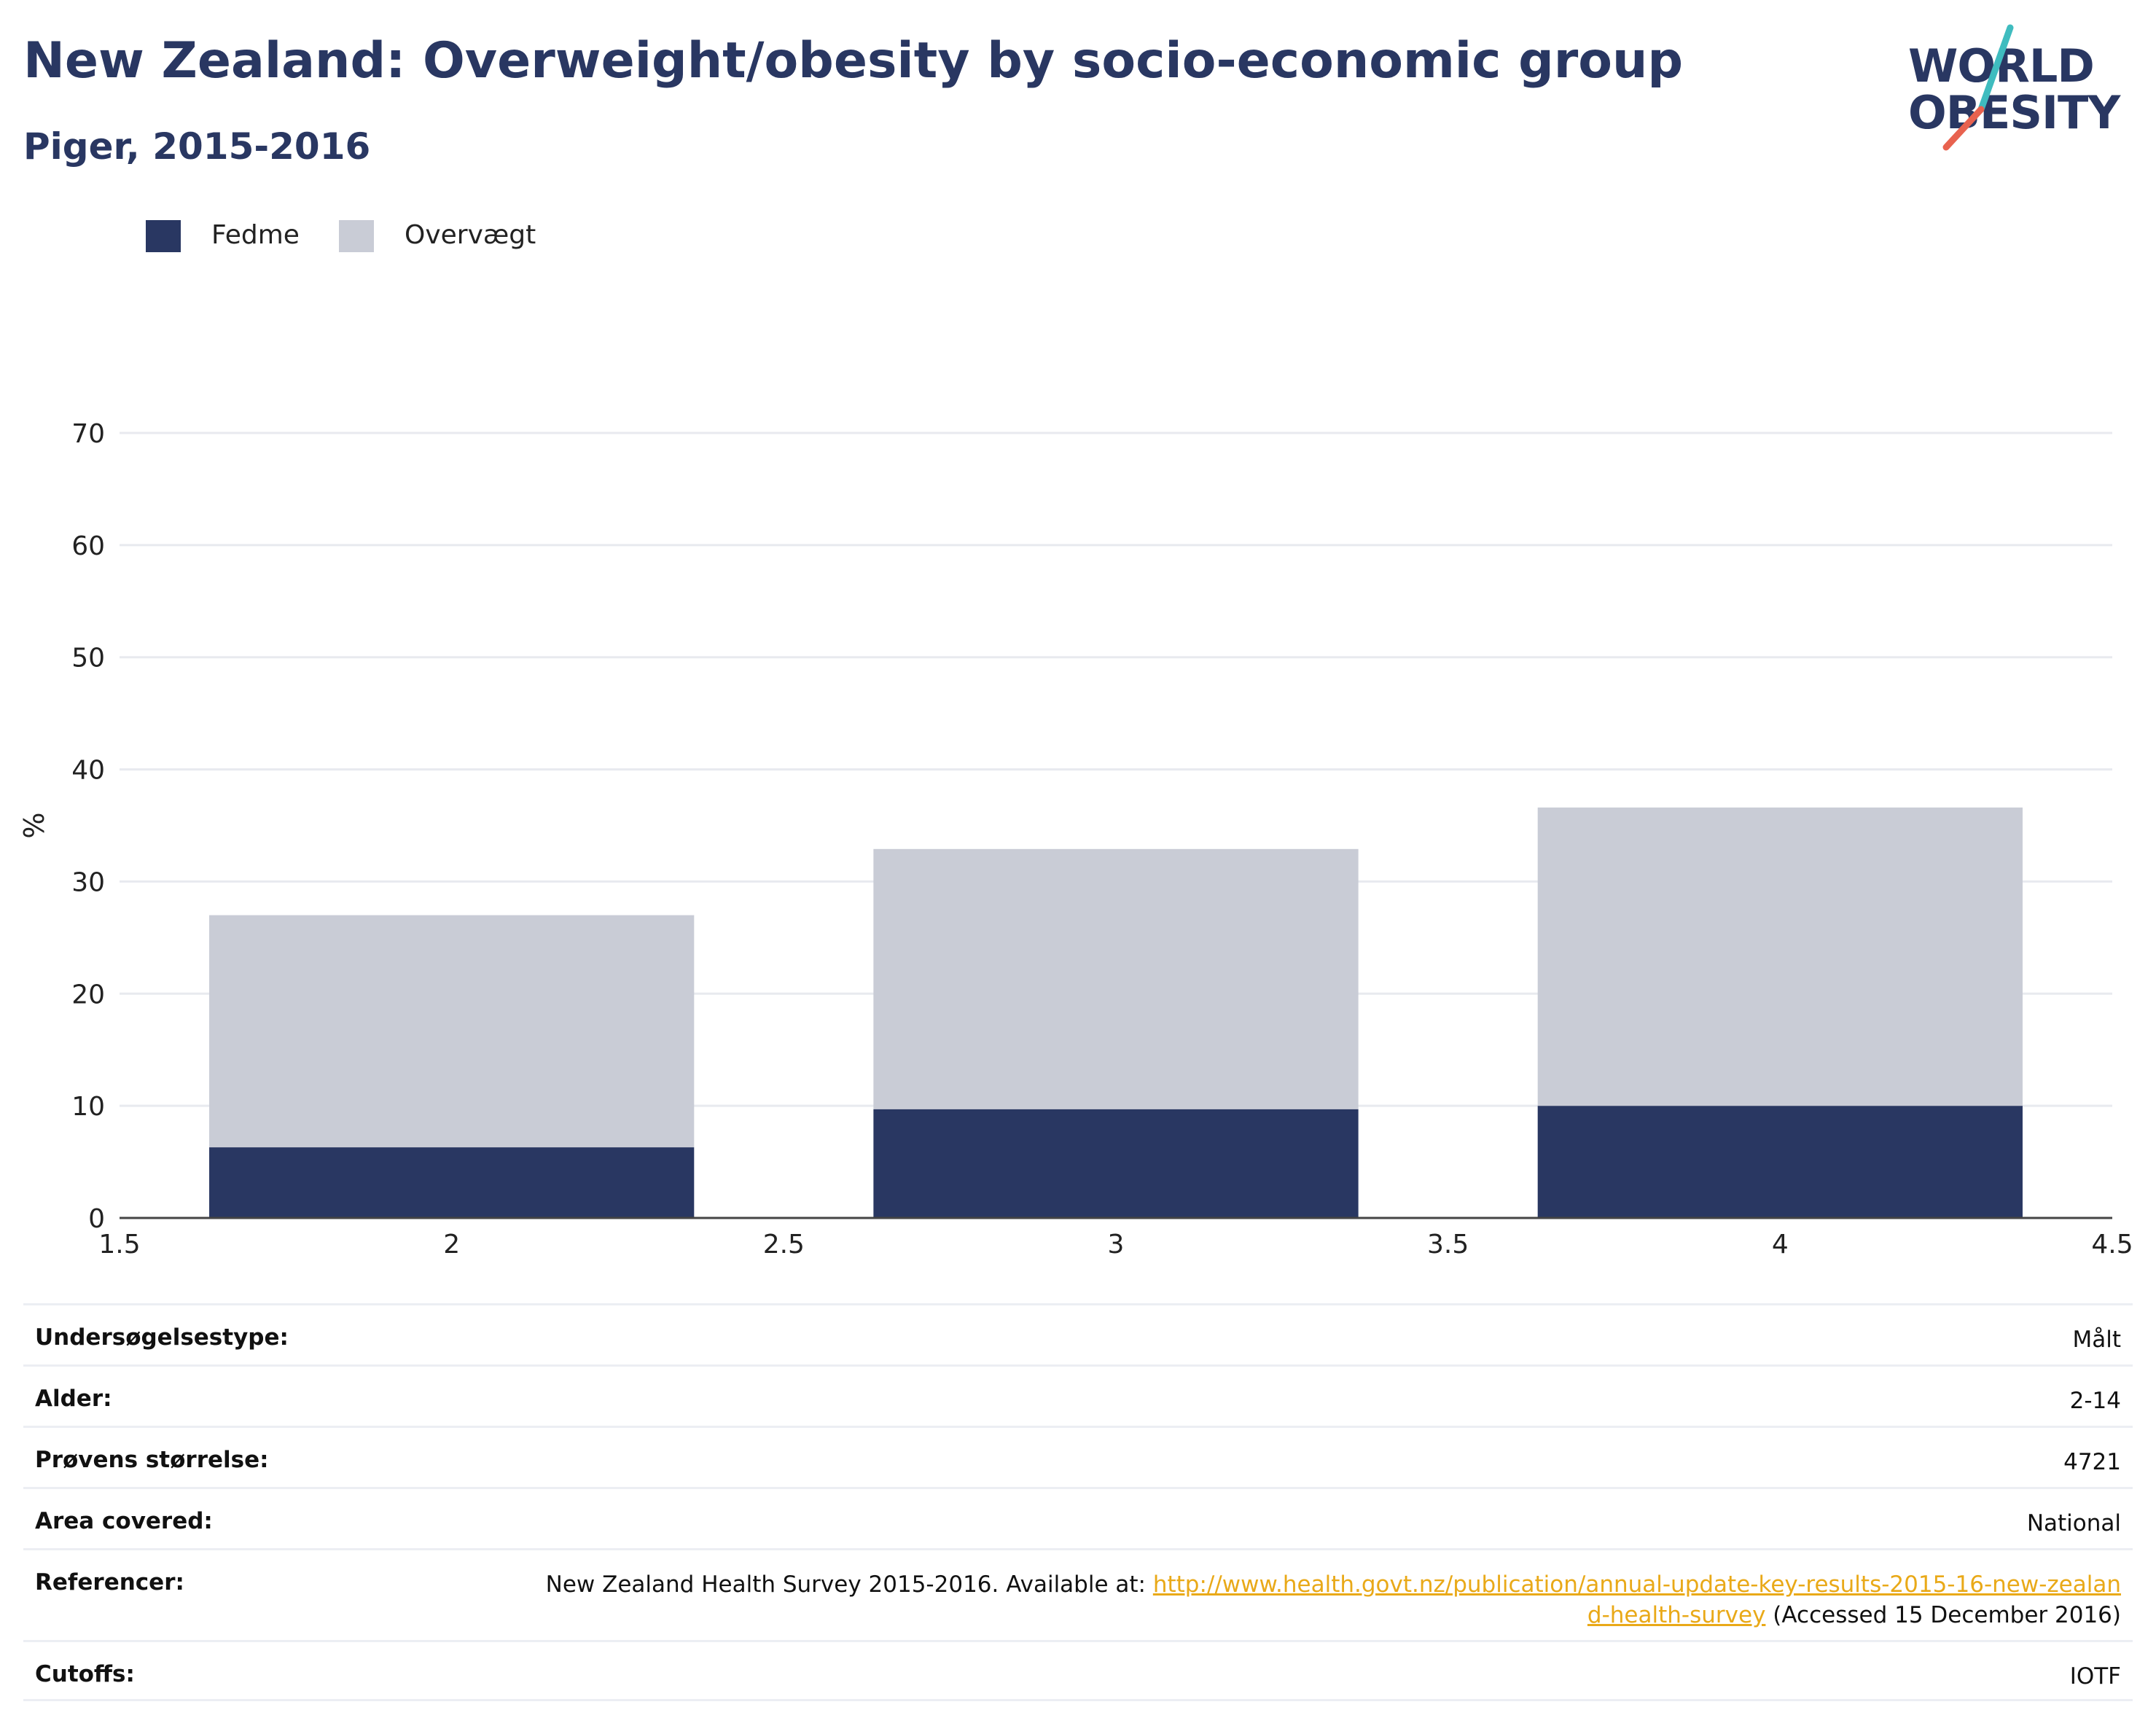 This screenshot has width=2156, height=1734. What do you see at coordinates (2095, 1401) in the screenshot?
I see `info-value: 2-14` at bounding box center [2095, 1401].